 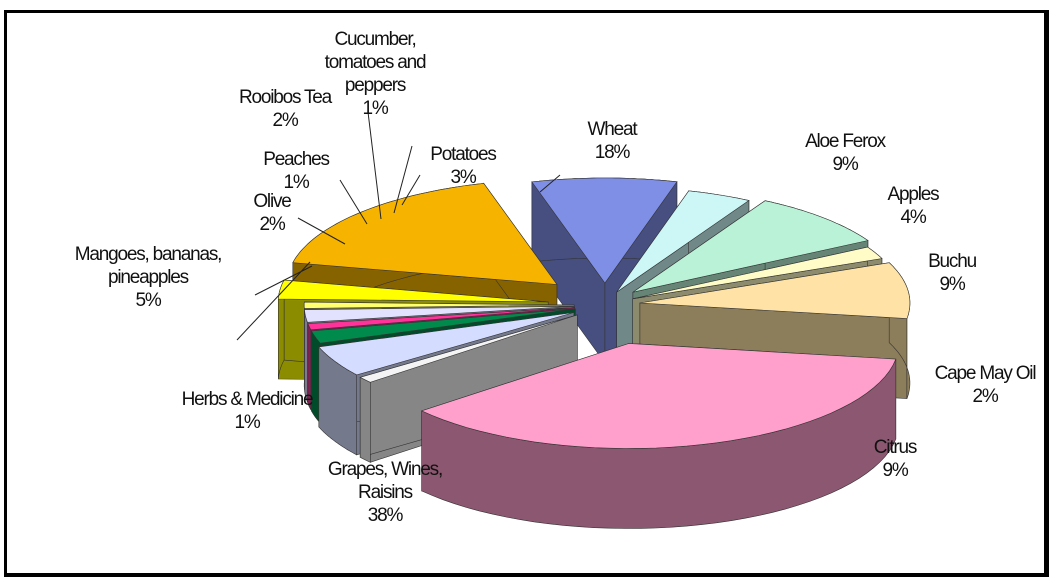 What do you see at coordinates (272, 213) in the screenshot?
I see `slice-label: Olive 2%` at bounding box center [272, 213].